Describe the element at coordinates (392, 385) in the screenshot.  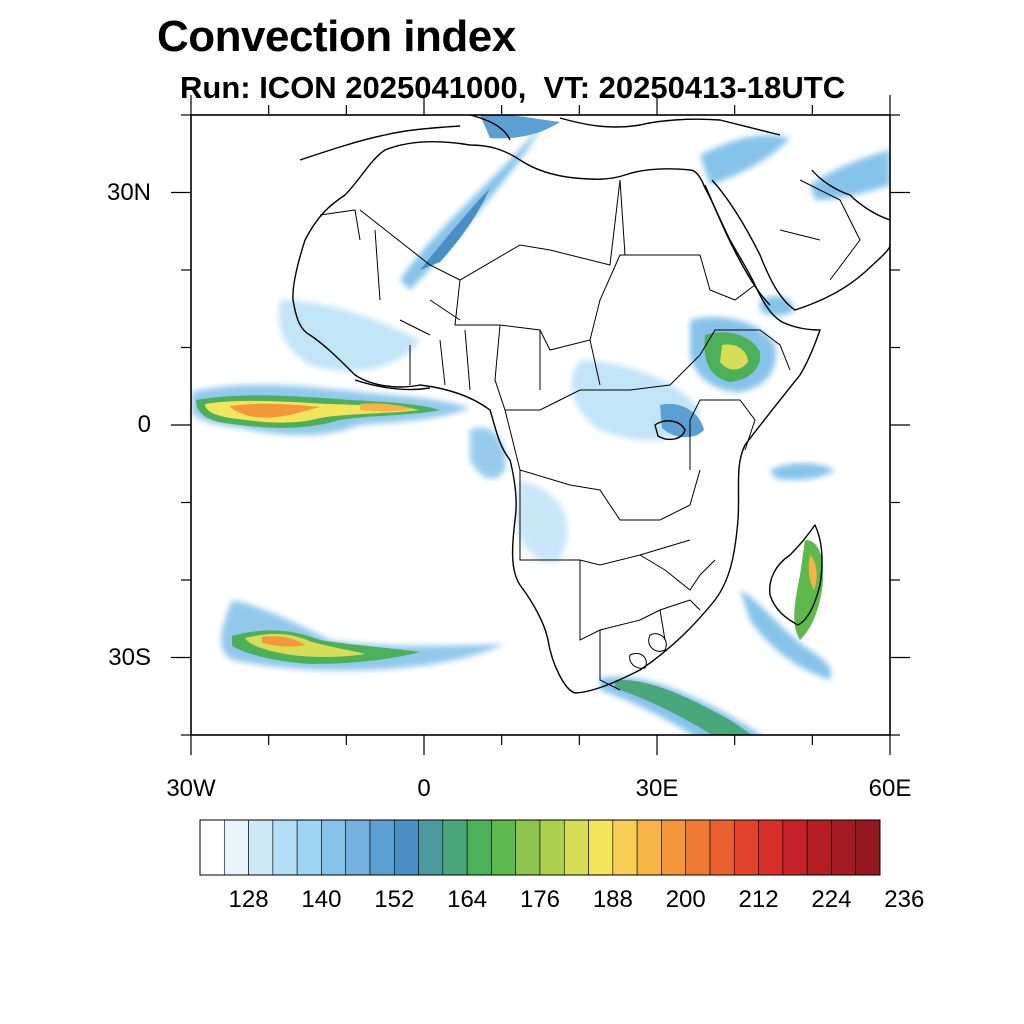
I see `gulf-of-guinea` at that location.